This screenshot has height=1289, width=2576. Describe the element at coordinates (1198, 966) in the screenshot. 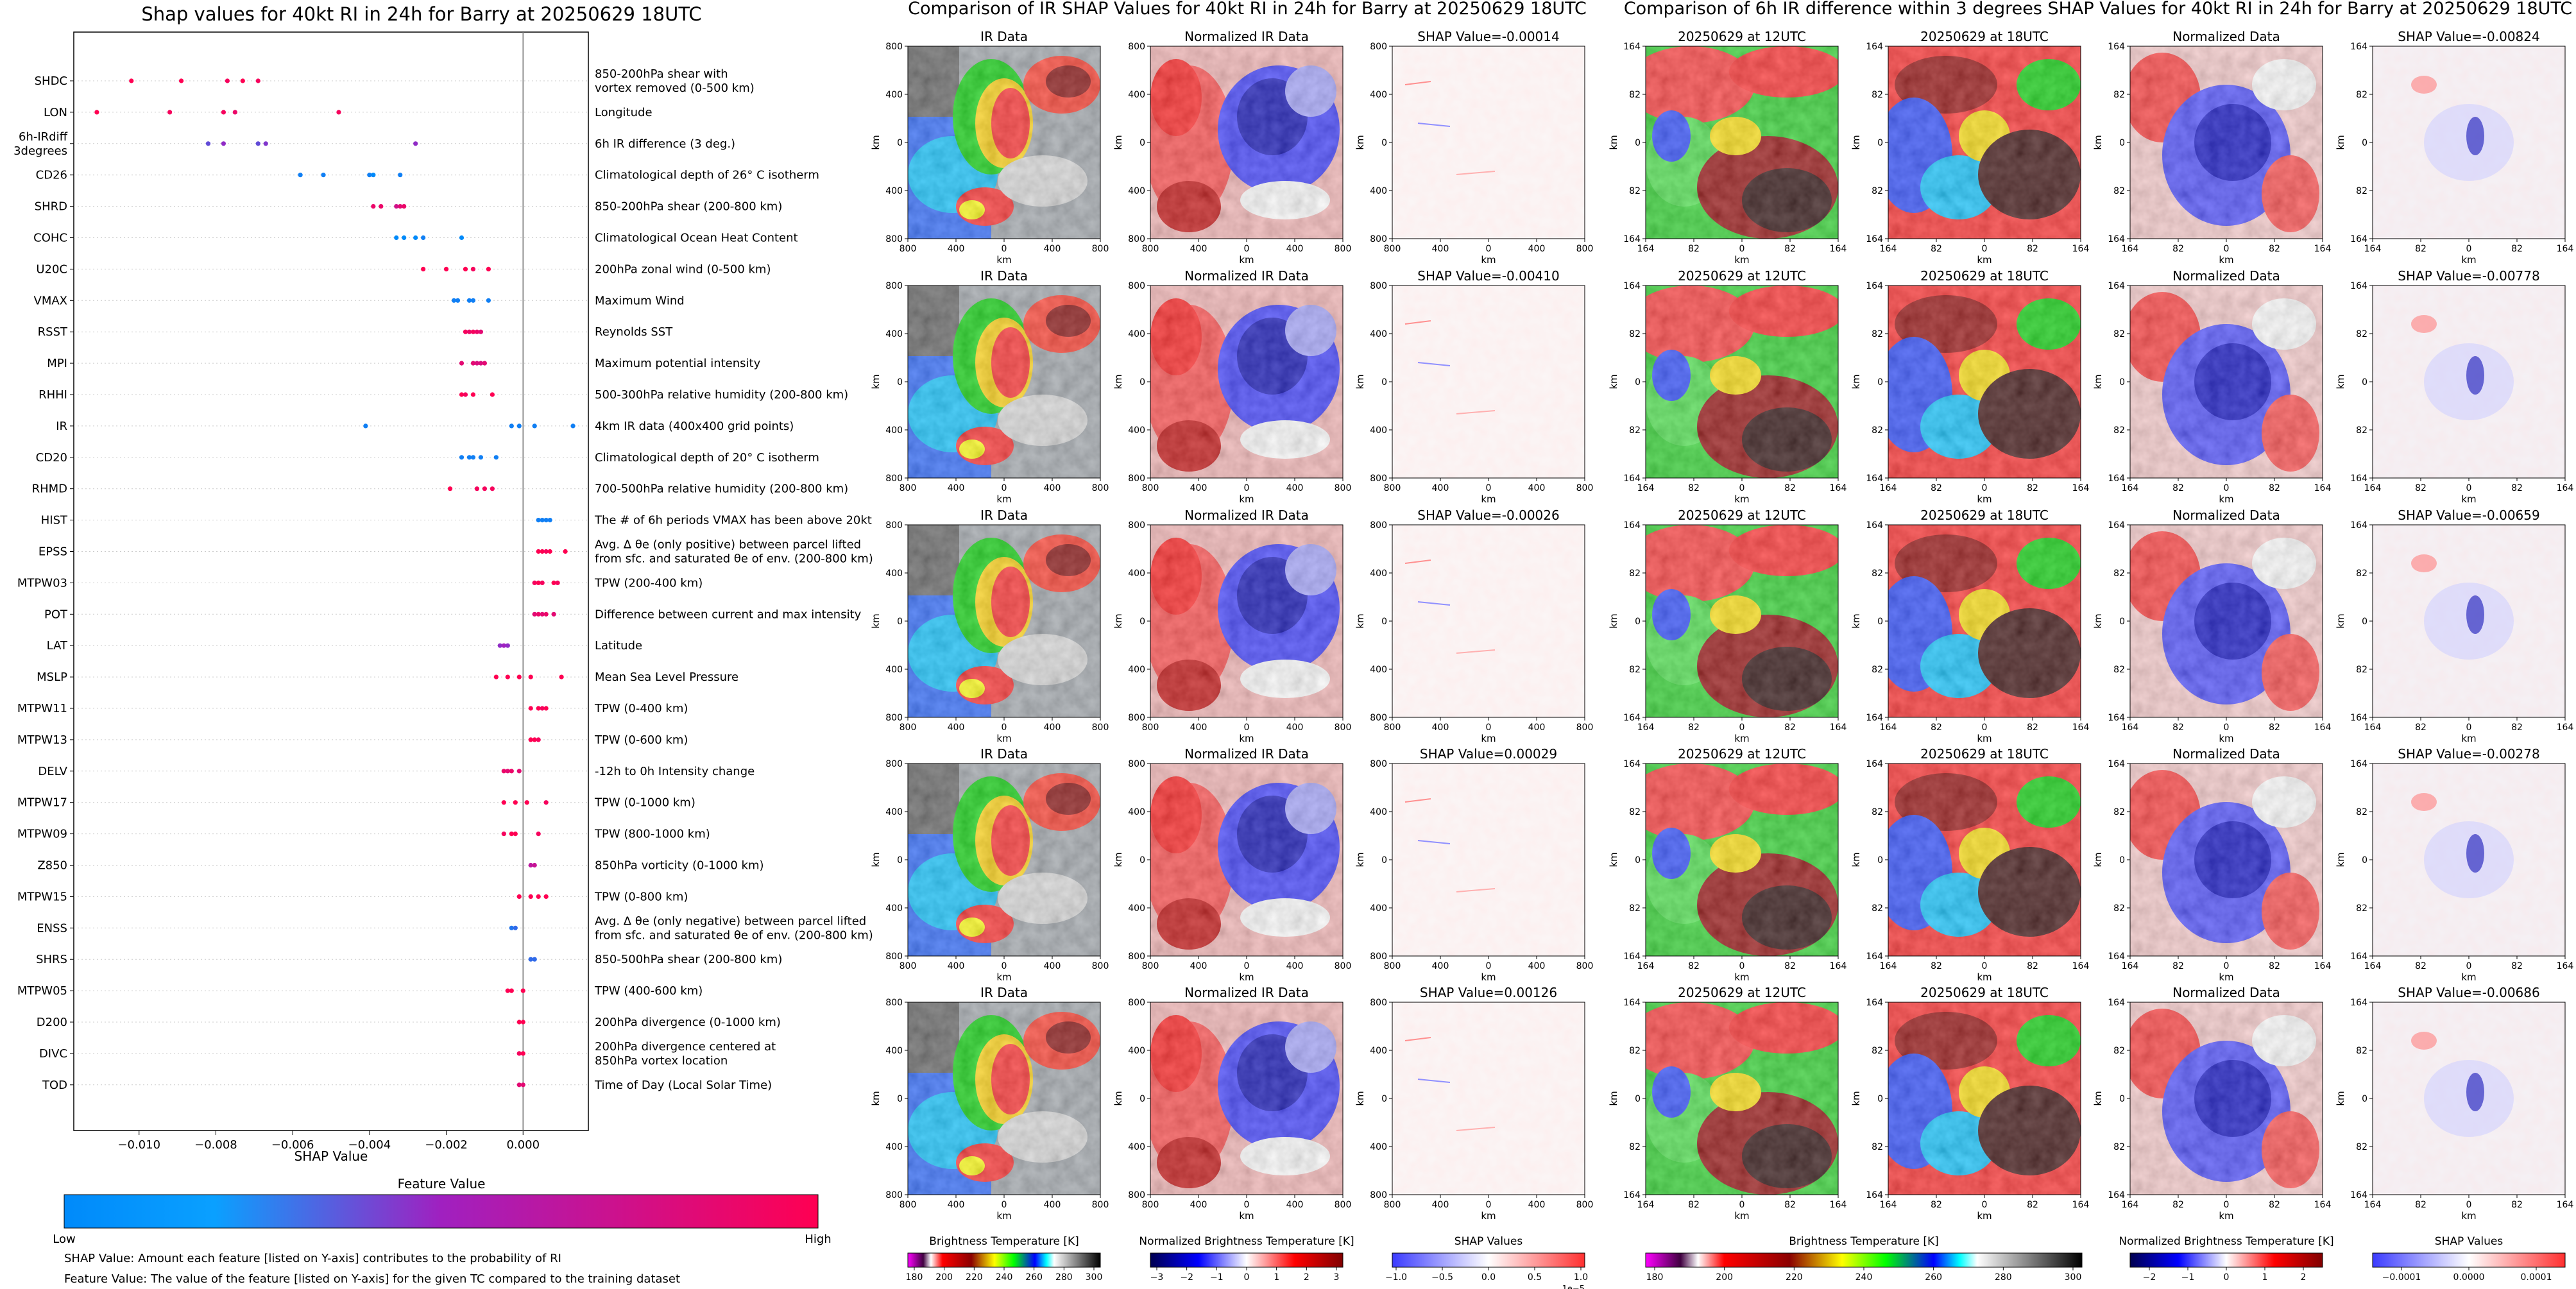

I see `x-tick-label: 400` at that location.